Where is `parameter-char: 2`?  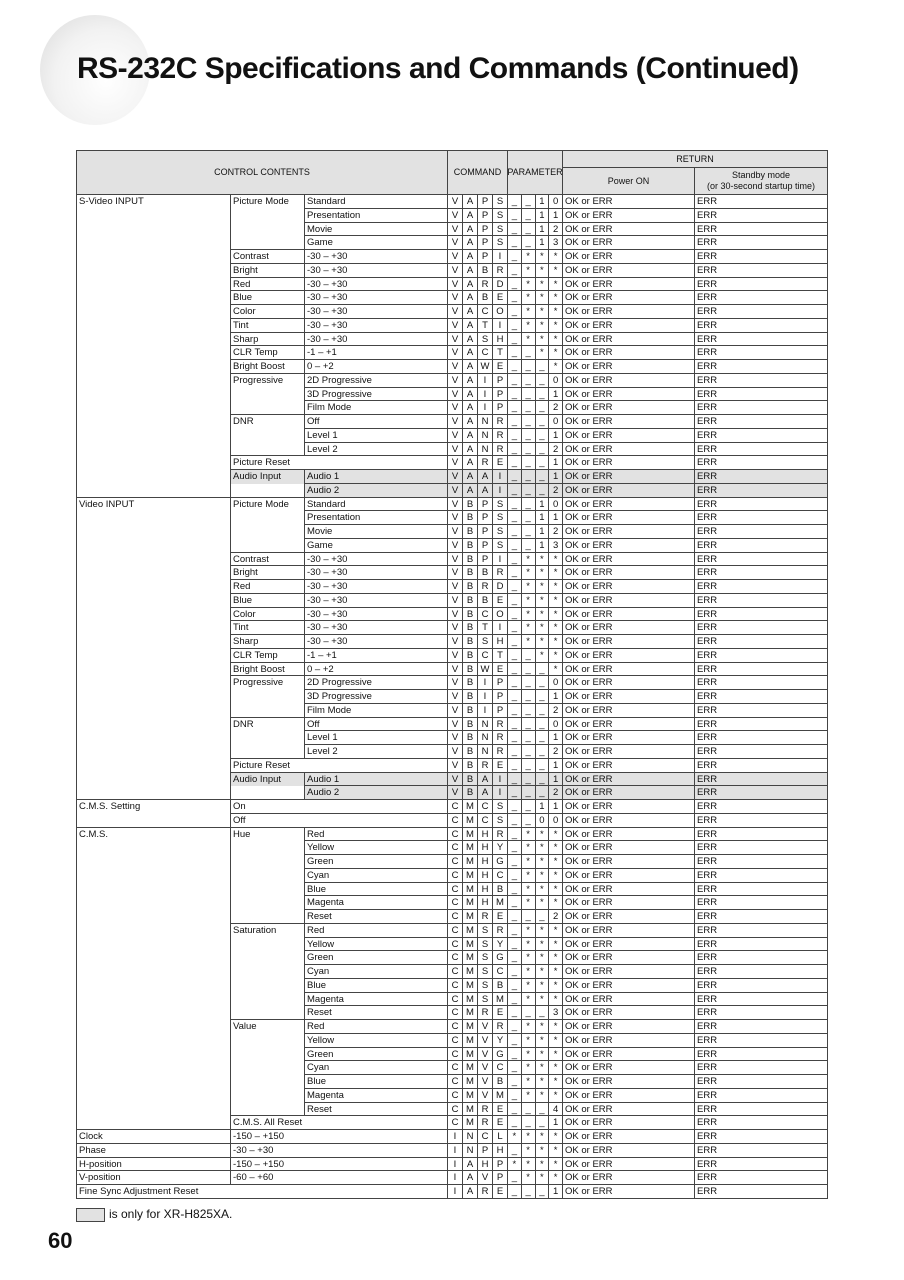 parameter-char: 2 is located at coordinates (555, 229).